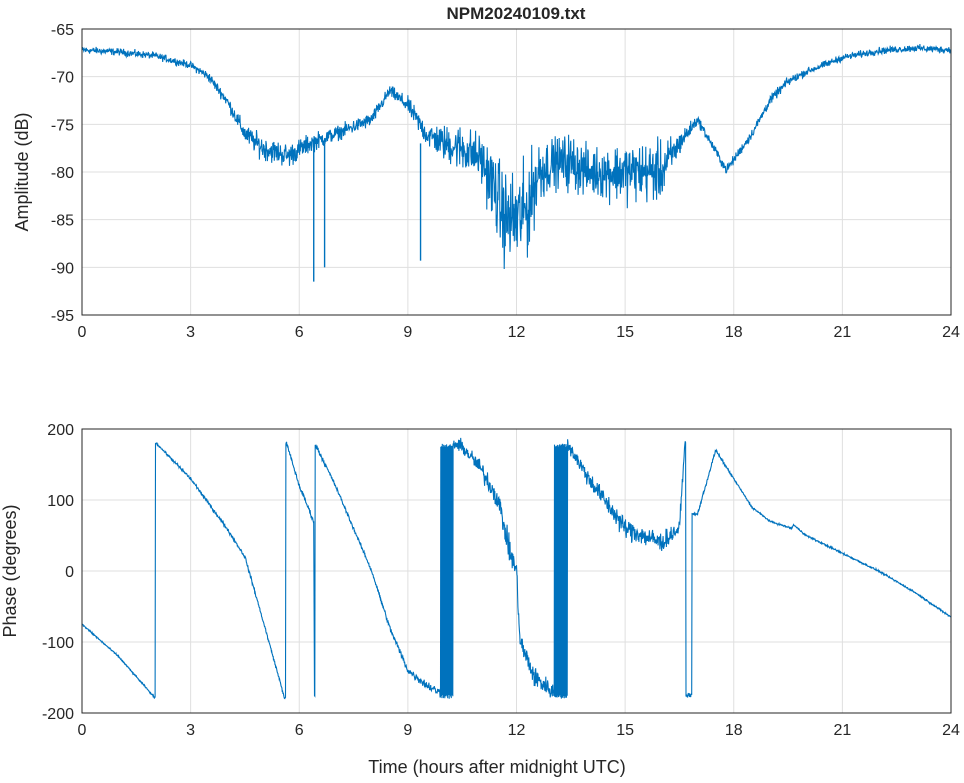 The height and width of the screenshot is (783, 964). What do you see at coordinates (62, 78) in the screenshot?
I see `y-tick-label: -70` at bounding box center [62, 78].